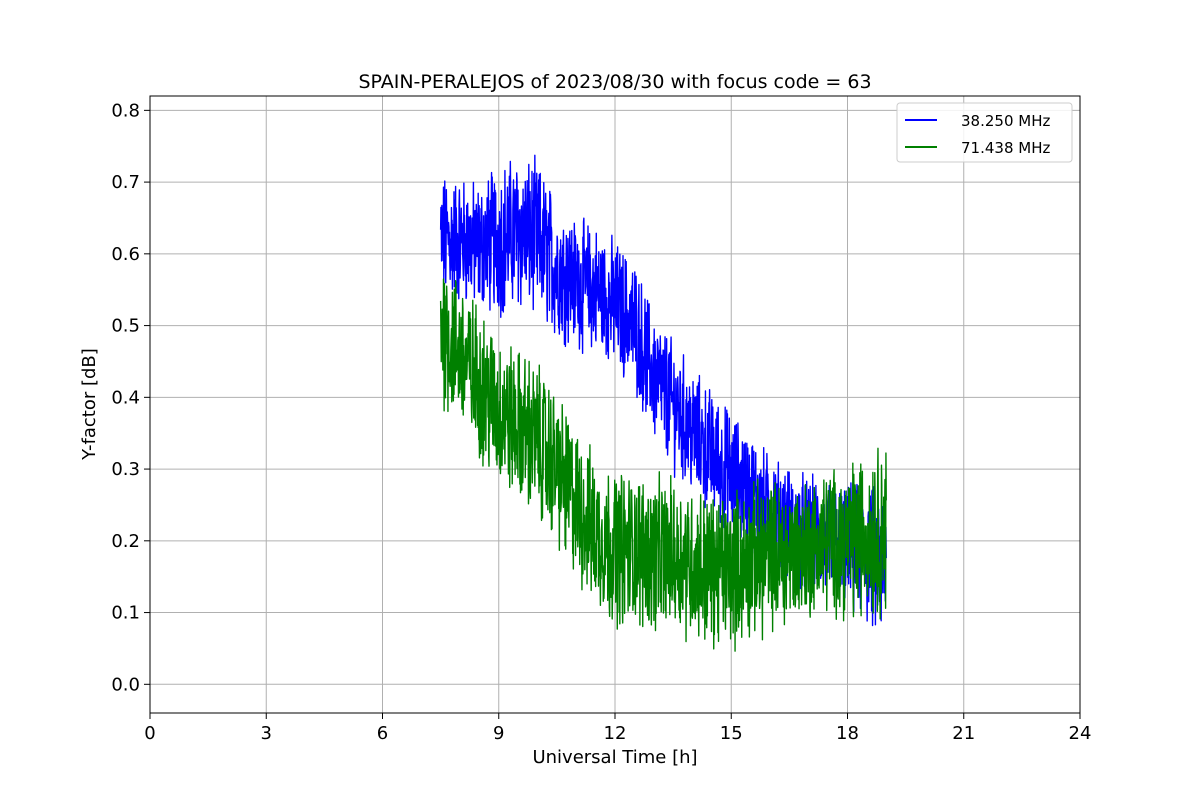 The width and height of the screenshot is (1200, 800). What do you see at coordinates (125, 326) in the screenshot?
I see `y-tick-label: 0.5` at bounding box center [125, 326].